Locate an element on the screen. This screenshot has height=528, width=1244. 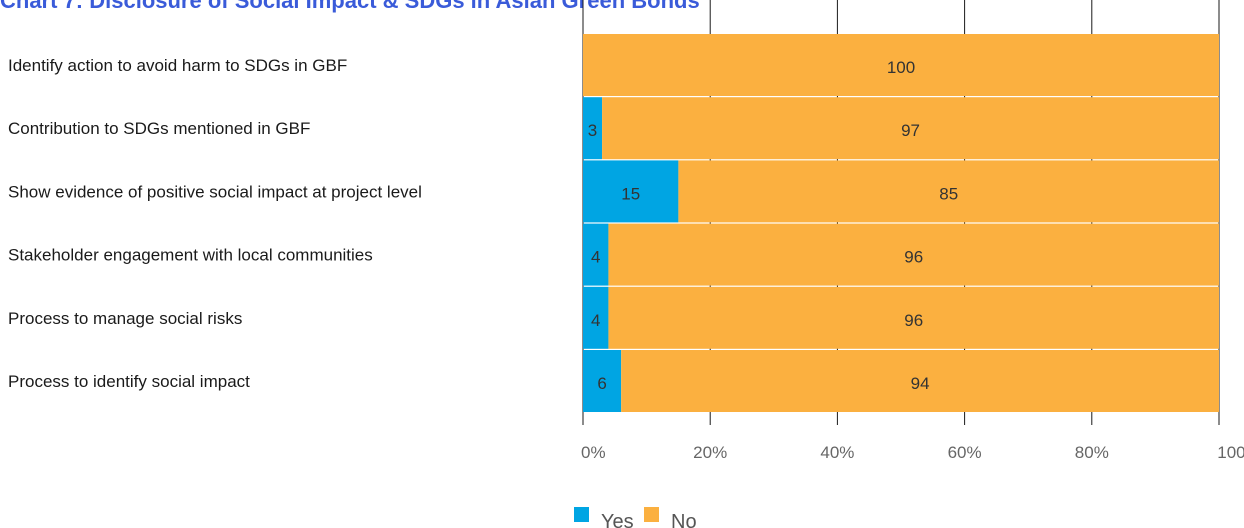
data-label-yes-2: 15 is located at coordinates (630, 193).